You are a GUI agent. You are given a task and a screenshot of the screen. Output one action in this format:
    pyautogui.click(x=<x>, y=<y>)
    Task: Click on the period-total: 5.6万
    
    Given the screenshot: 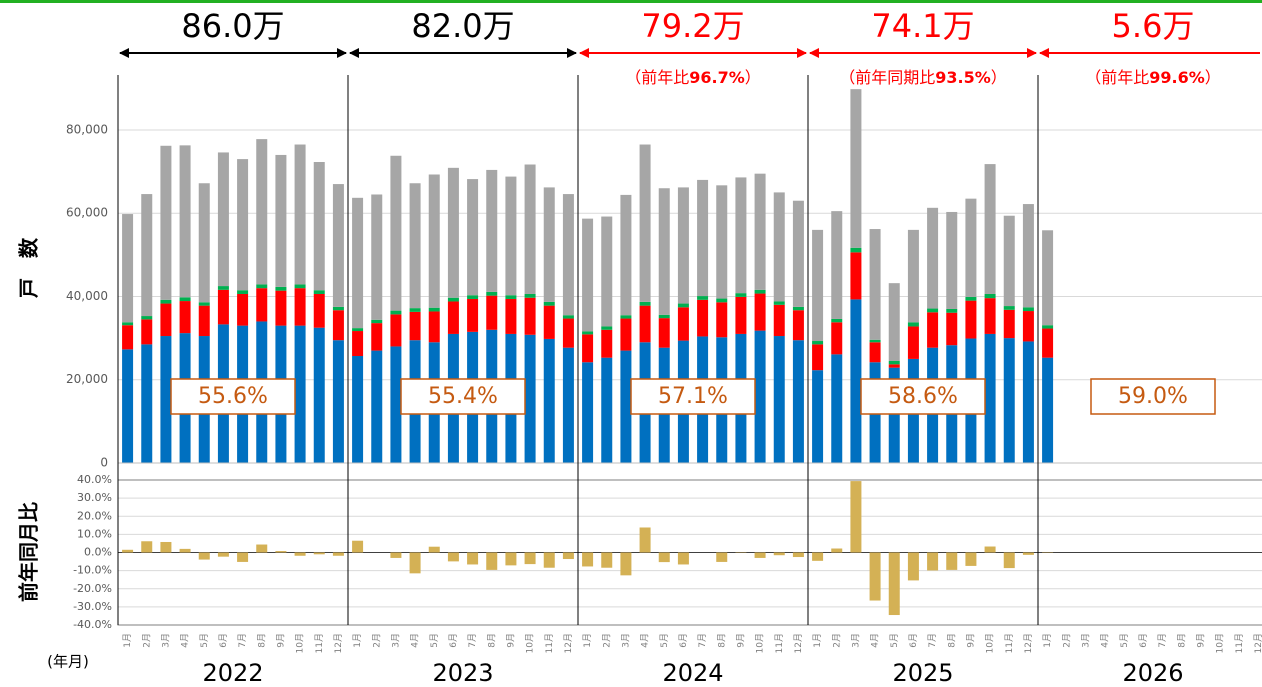 What is the action you would take?
    pyautogui.click(x=1153, y=26)
    